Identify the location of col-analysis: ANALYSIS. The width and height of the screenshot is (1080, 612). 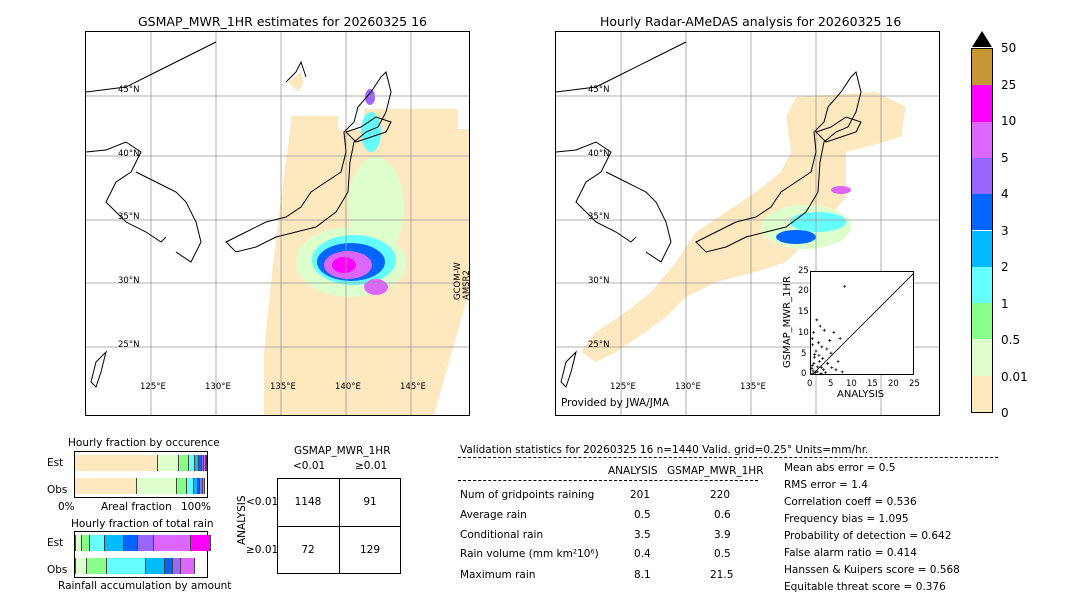
(633, 471).